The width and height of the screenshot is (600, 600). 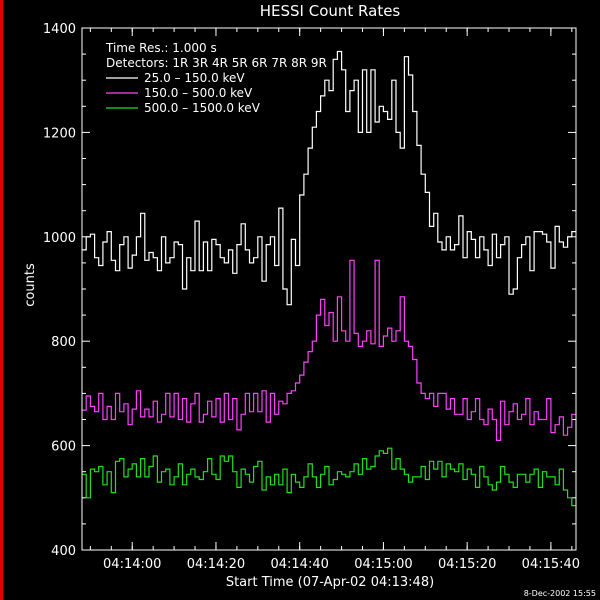 What do you see at coordinates (330, 582) in the screenshot?
I see `x-axis-label: Start Time (07-Apr-02 04:13:48)` at bounding box center [330, 582].